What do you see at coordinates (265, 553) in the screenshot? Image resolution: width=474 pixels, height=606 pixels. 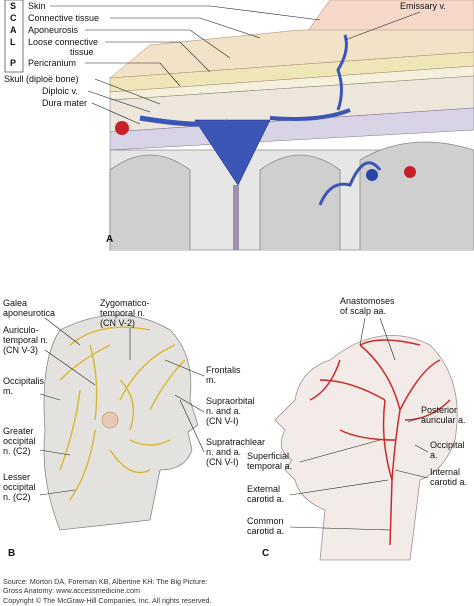 I see `panel-label: C` at bounding box center [265, 553].